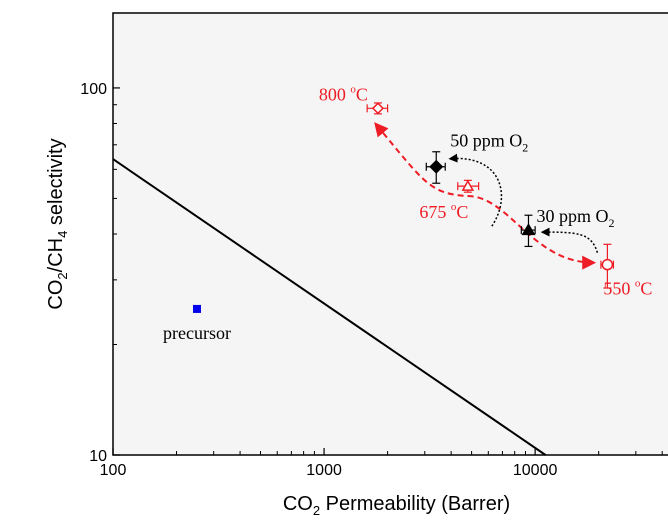 Image resolution: width=668 pixels, height=523 pixels. I want to click on point-precursor, so click(196, 308).